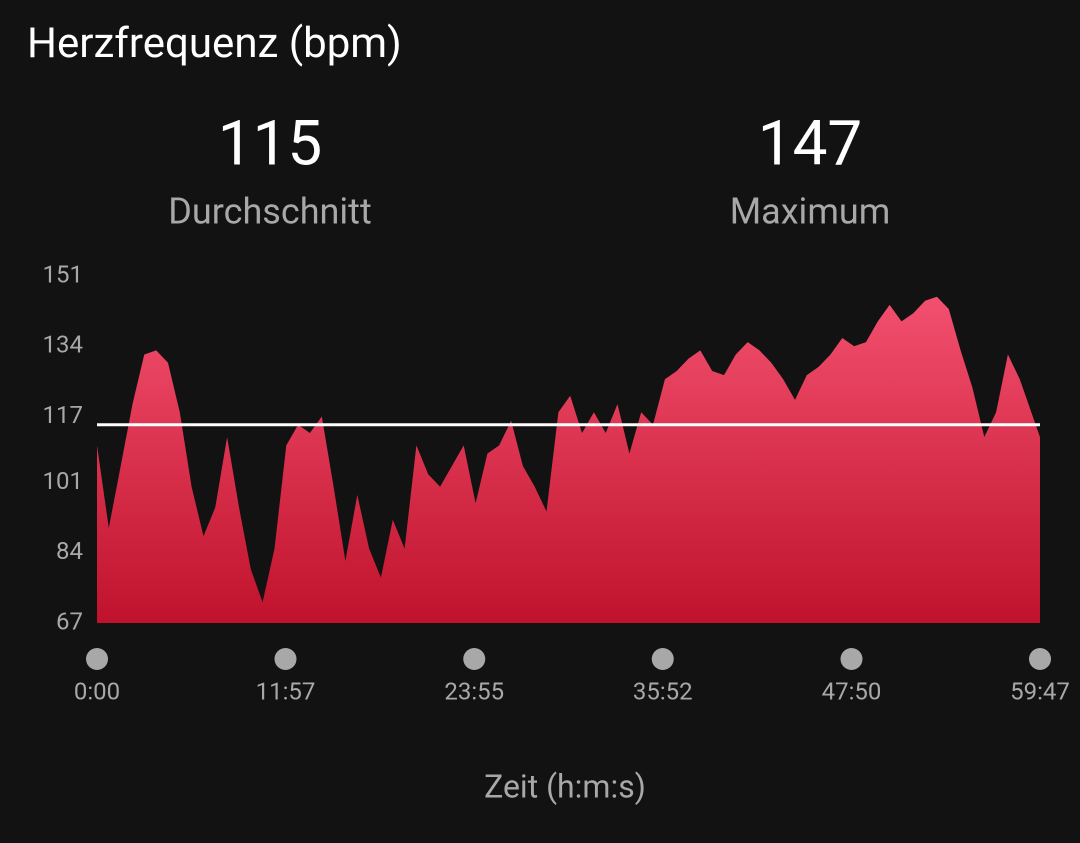  What do you see at coordinates (810, 212) in the screenshot?
I see `stat-label: Maximum` at bounding box center [810, 212].